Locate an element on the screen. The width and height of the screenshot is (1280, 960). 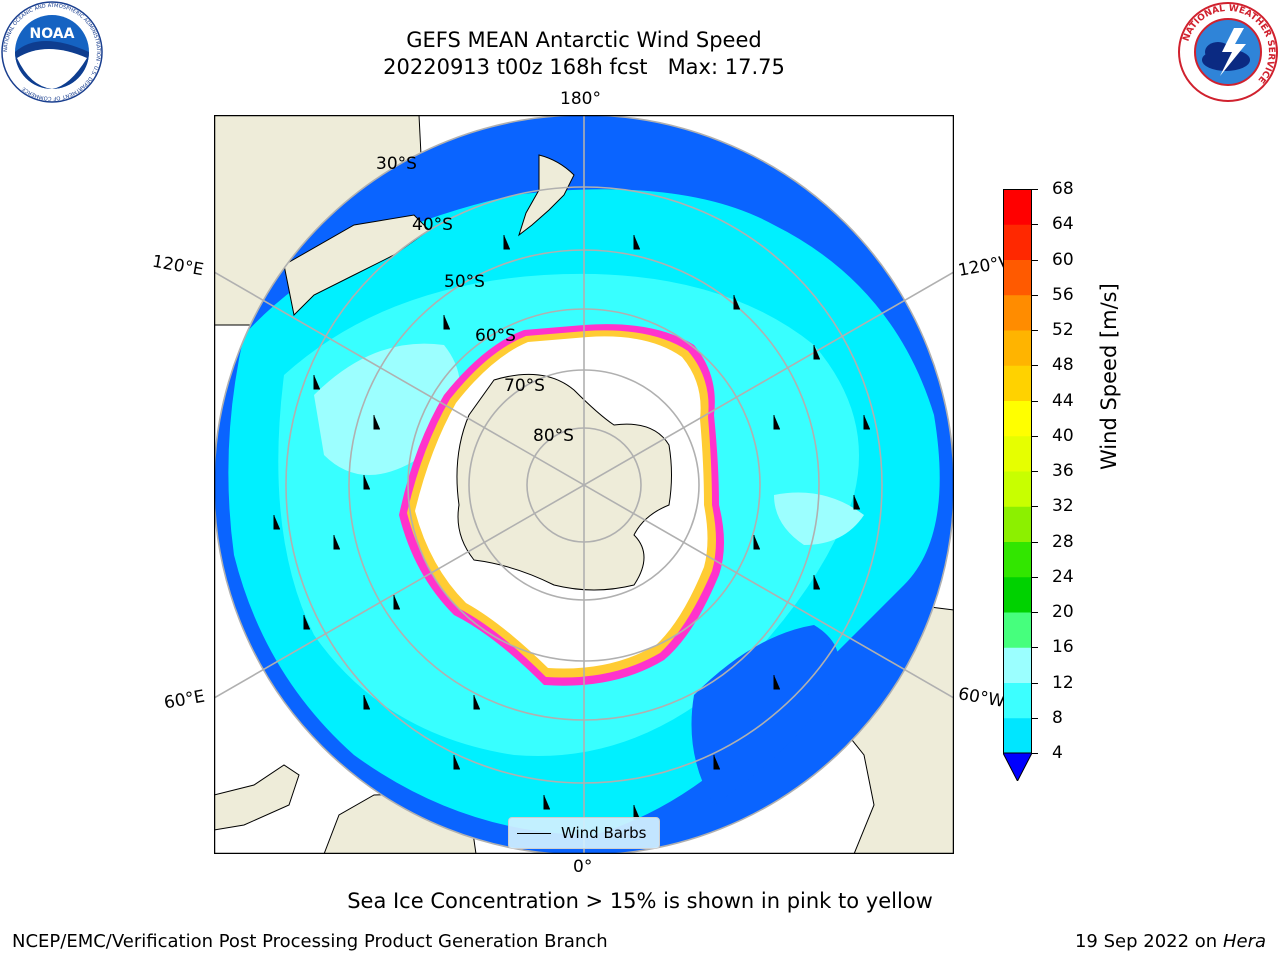
land-antarctica is located at coordinates (564, 482).